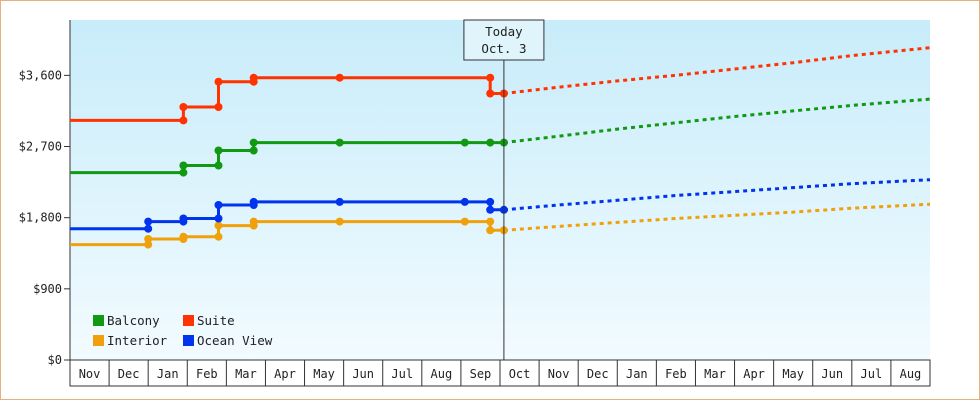  I want to click on y-tick-label: $1,800, so click(40, 218).